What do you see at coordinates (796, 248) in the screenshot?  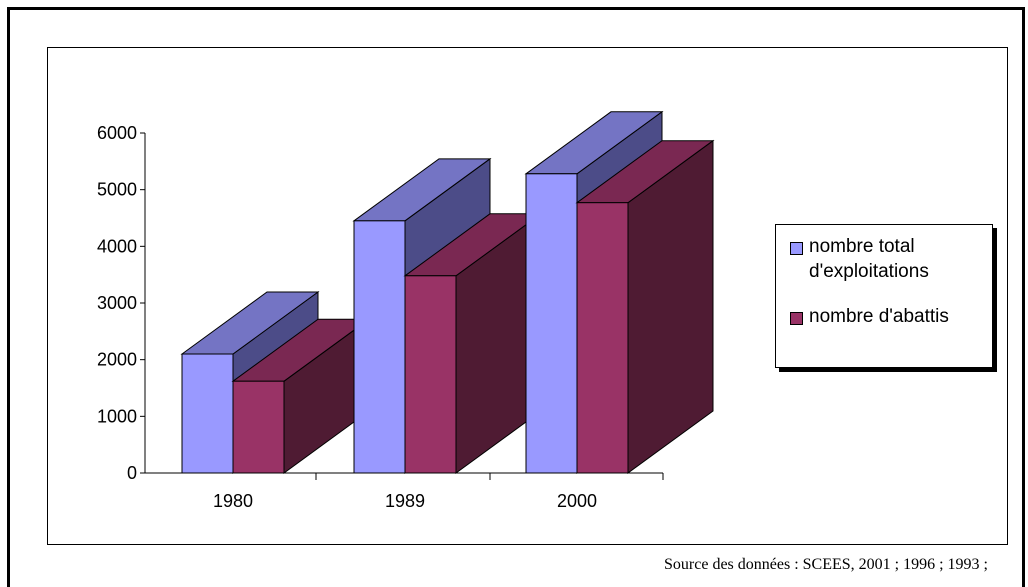 I see `legend-swatch-total` at bounding box center [796, 248].